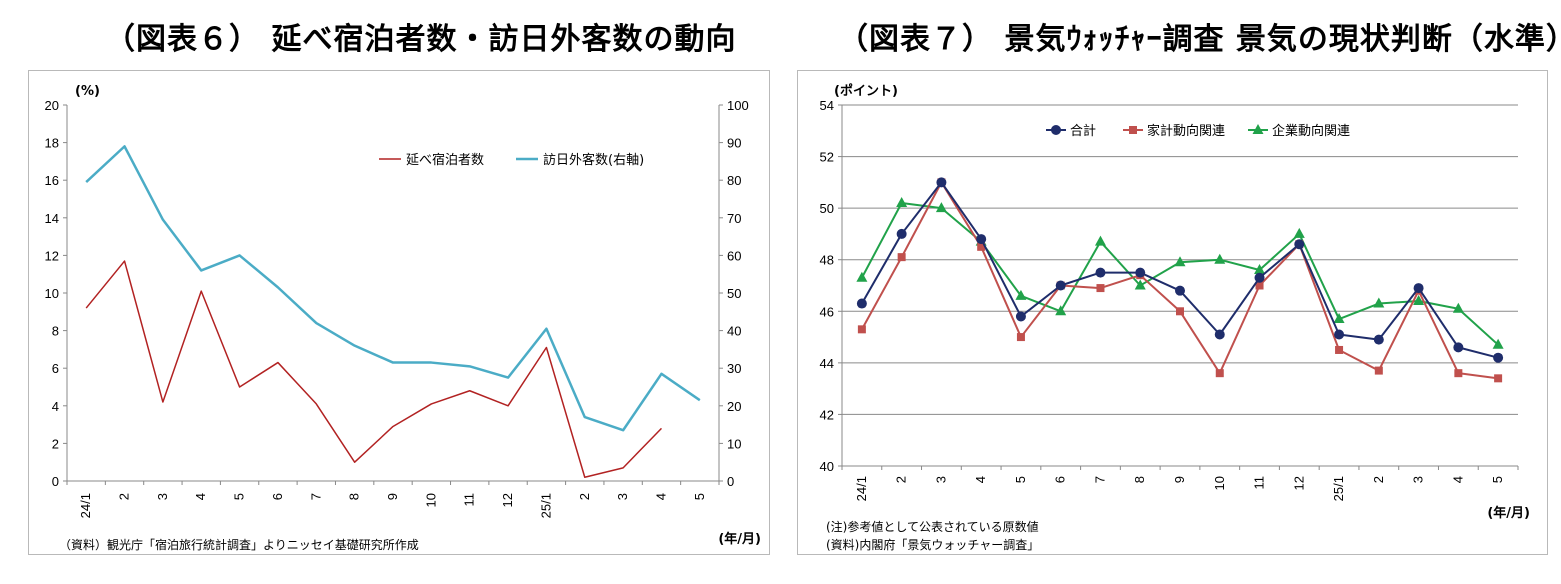  Describe the element at coordinates (52, 180) in the screenshot. I see `left-tick-label: 16` at that location.